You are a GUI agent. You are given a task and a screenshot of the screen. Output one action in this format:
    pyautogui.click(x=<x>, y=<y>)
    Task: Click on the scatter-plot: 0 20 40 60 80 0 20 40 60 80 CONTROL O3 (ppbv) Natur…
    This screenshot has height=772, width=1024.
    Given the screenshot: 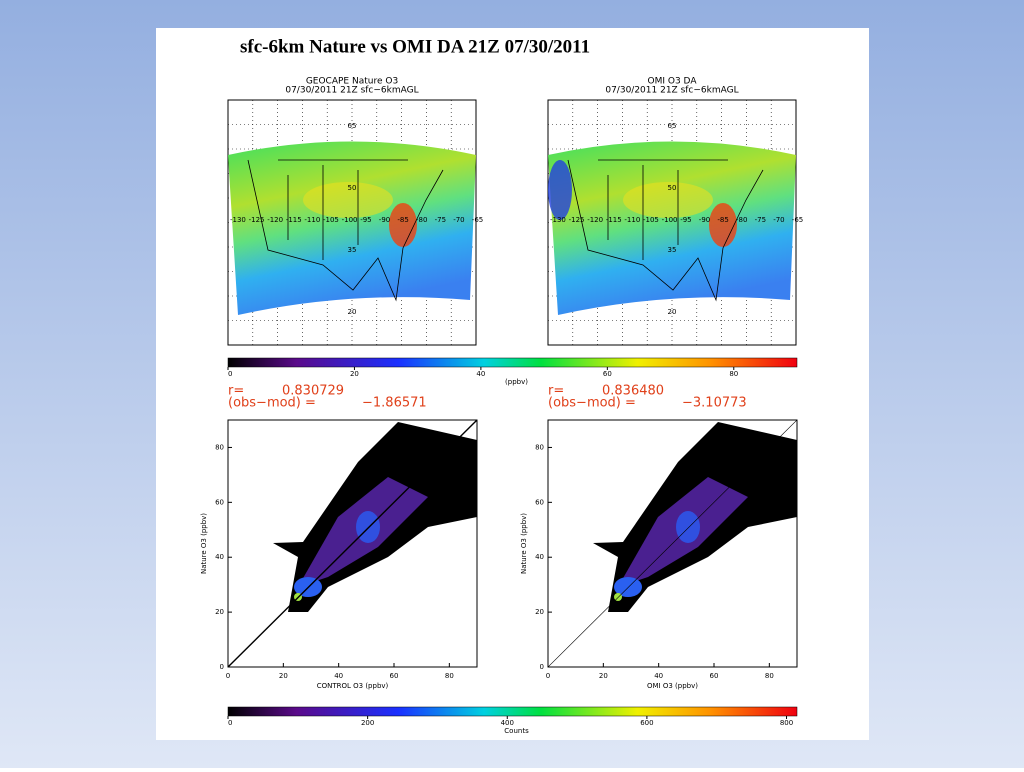 What is the action you would take?
    pyautogui.click(x=339, y=554)
    